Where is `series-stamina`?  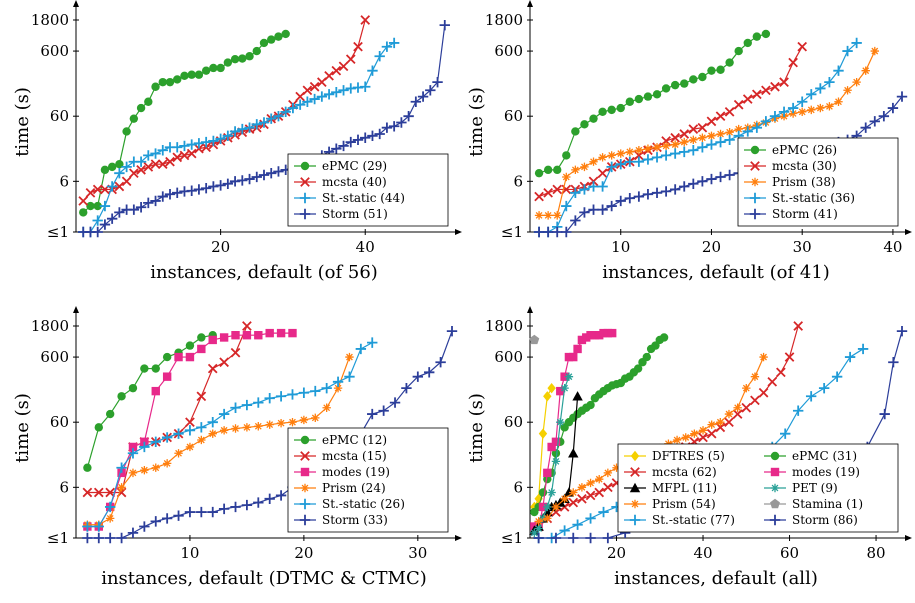
series-stamina is located at coordinates (534, 339).